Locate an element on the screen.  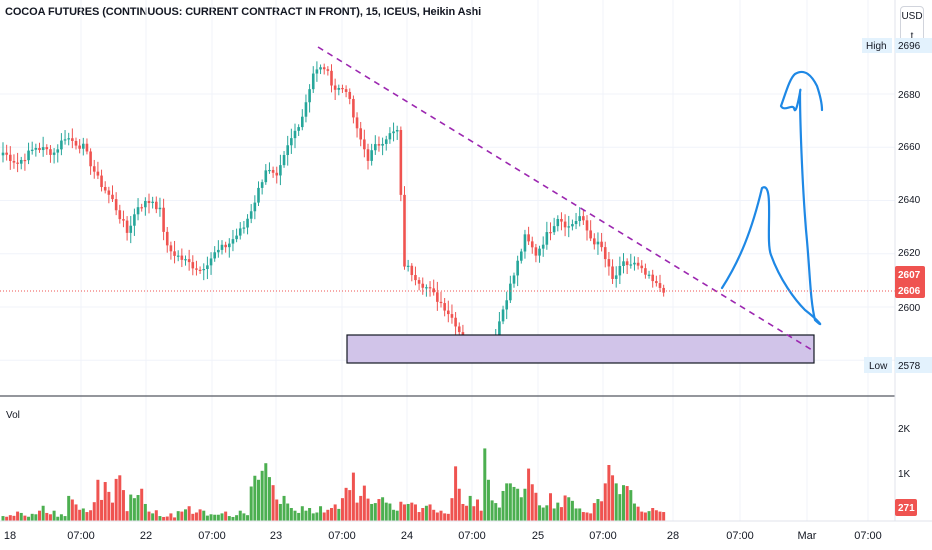
time-tick: 18 is located at coordinates (10, 536).